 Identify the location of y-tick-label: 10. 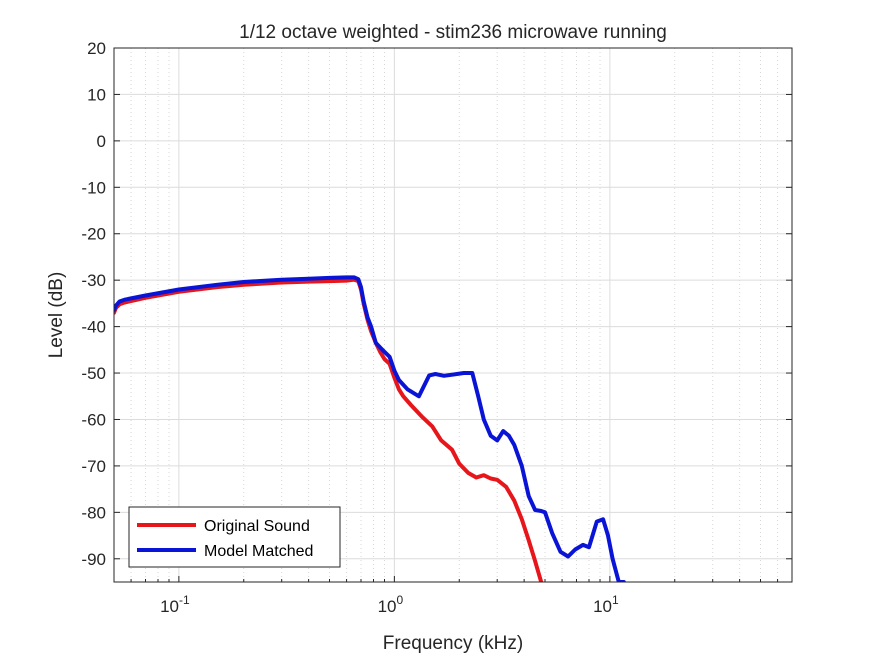
(96, 94).